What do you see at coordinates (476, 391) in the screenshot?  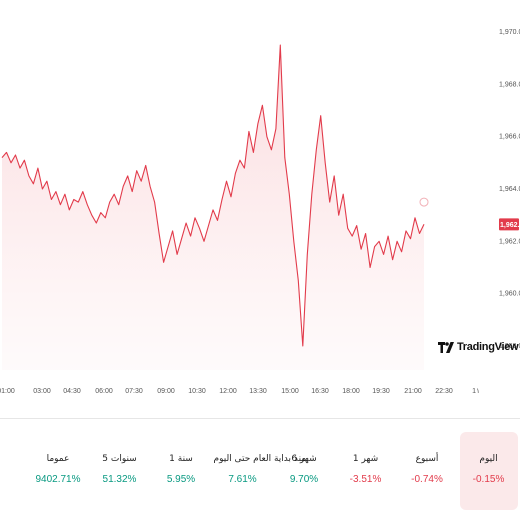 I see `x-tick-label: 1١` at bounding box center [476, 391].